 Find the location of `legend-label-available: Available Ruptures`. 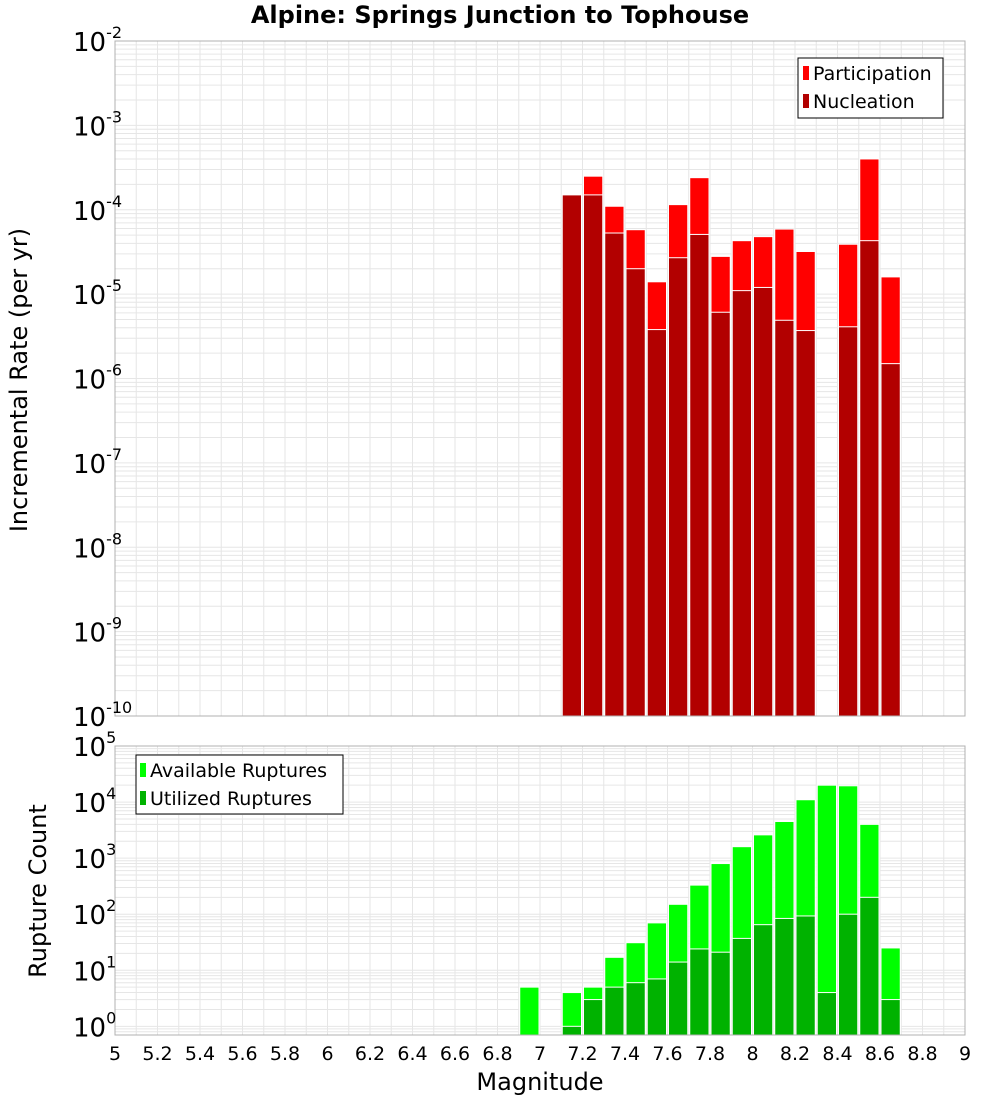

legend-label-available: Available Ruptures is located at coordinates (238, 771).